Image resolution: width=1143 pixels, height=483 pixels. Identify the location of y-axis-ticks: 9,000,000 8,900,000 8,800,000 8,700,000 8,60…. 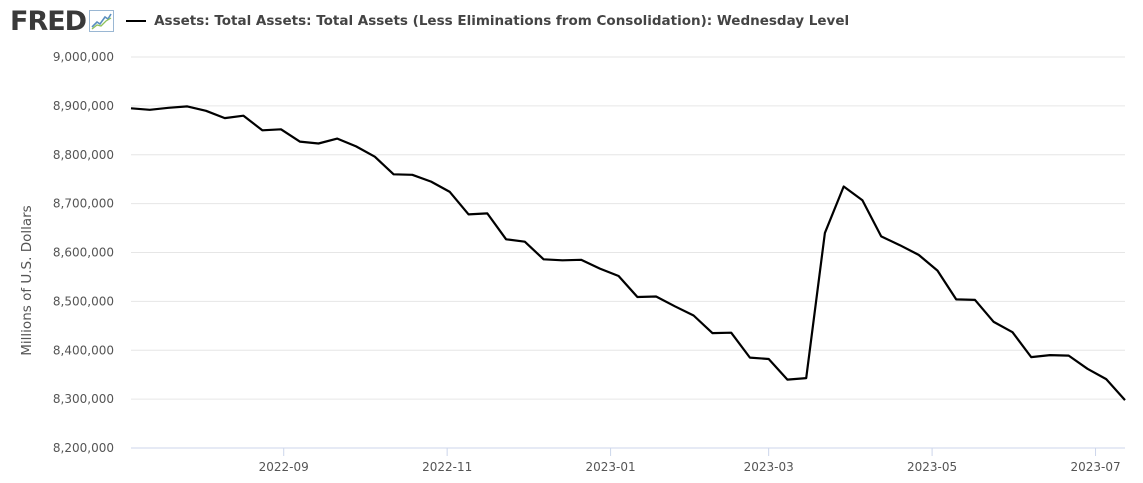
(83, 252).